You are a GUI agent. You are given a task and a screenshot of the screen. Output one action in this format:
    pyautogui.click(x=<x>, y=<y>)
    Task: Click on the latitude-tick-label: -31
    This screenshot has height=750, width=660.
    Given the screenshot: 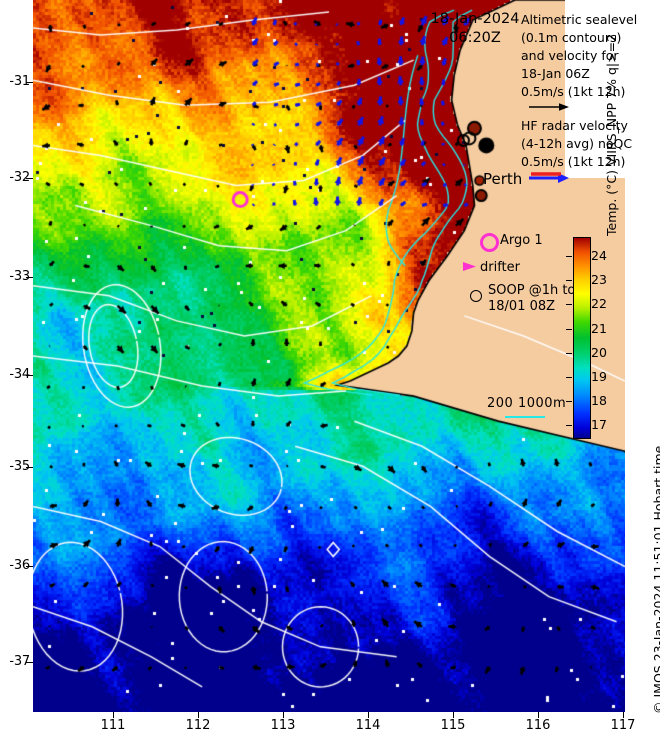 What is the action you would take?
    pyautogui.click(x=19, y=81)
    